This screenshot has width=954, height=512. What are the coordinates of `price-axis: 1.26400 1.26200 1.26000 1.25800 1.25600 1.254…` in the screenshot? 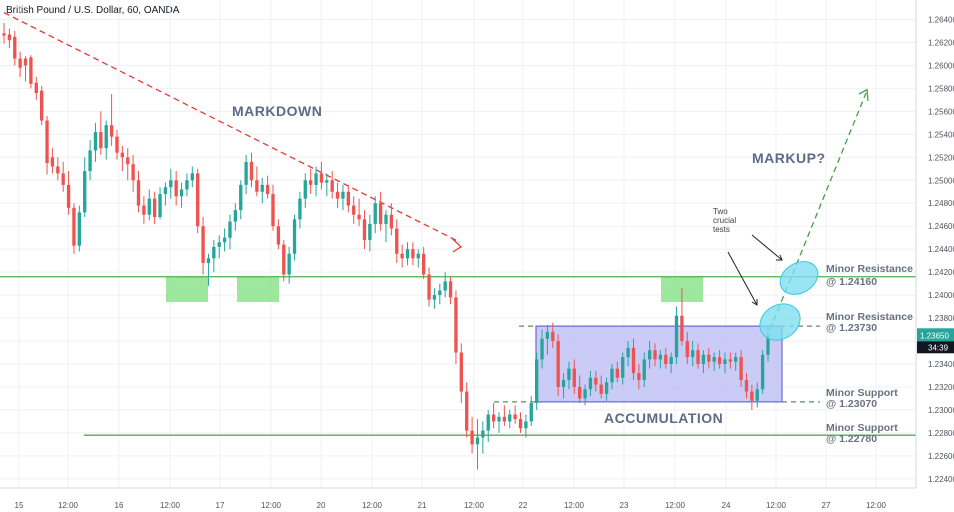 It's located at (934, 244).